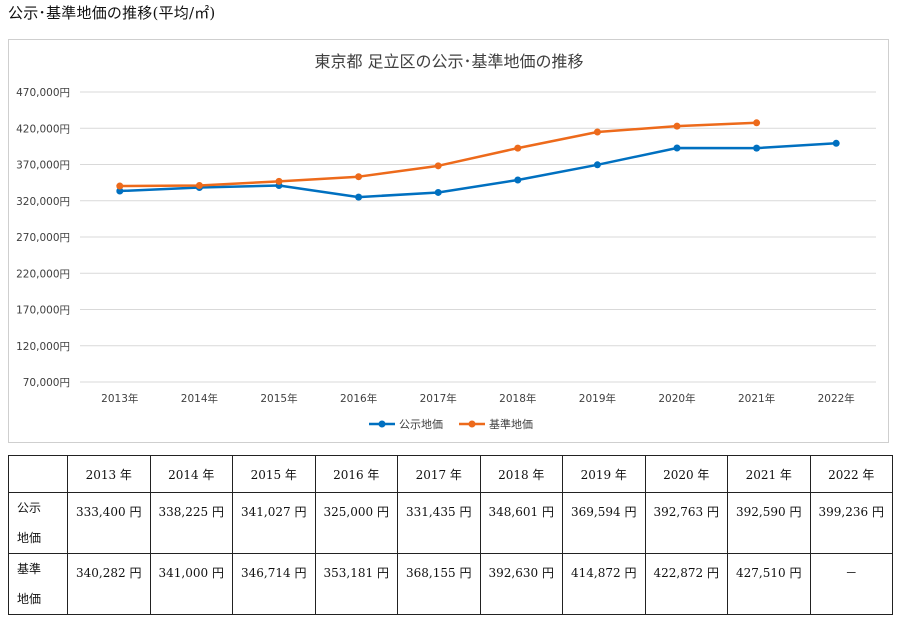 This screenshot has height=619, width=900. What do you see at coordinates (521, 474) in the screenshot?
I see `table-header-cell: 2018 年` at bounding box center [521, 474].